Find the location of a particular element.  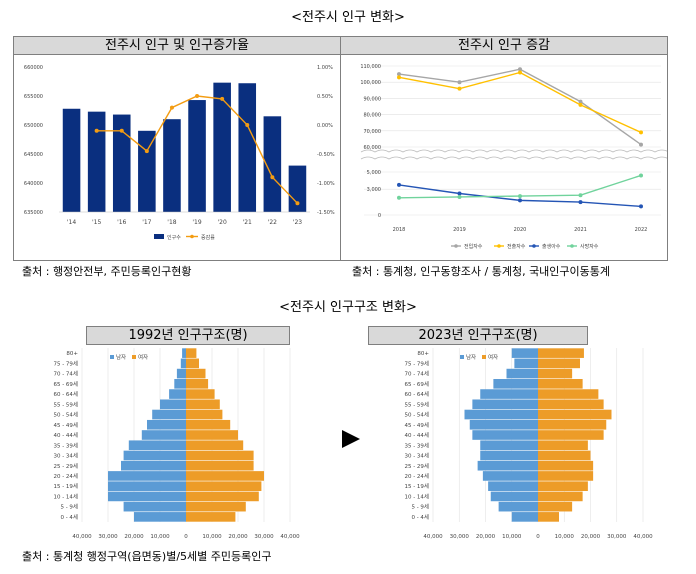

x-tick-label: 30,000 is located at coordinates (617, 537).